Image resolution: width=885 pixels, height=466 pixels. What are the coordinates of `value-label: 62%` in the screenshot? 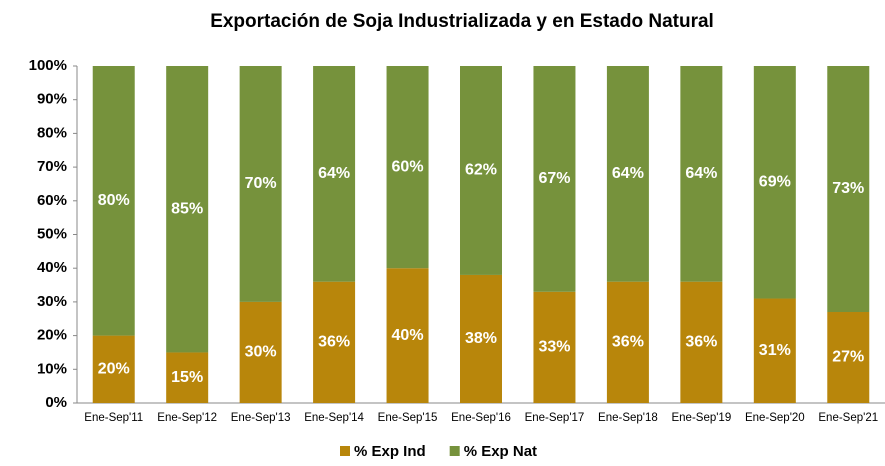 It's located at (481, 170).